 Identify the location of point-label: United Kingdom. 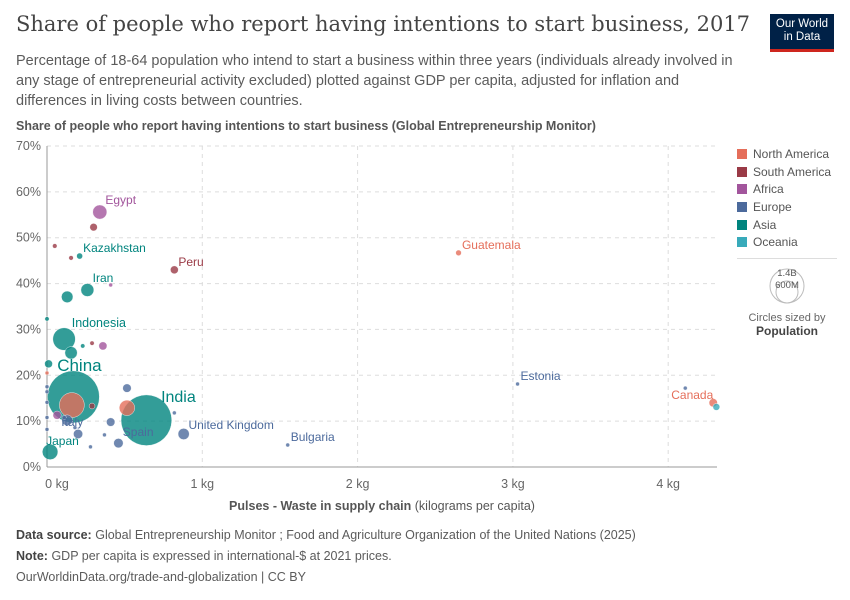
(230, 425).